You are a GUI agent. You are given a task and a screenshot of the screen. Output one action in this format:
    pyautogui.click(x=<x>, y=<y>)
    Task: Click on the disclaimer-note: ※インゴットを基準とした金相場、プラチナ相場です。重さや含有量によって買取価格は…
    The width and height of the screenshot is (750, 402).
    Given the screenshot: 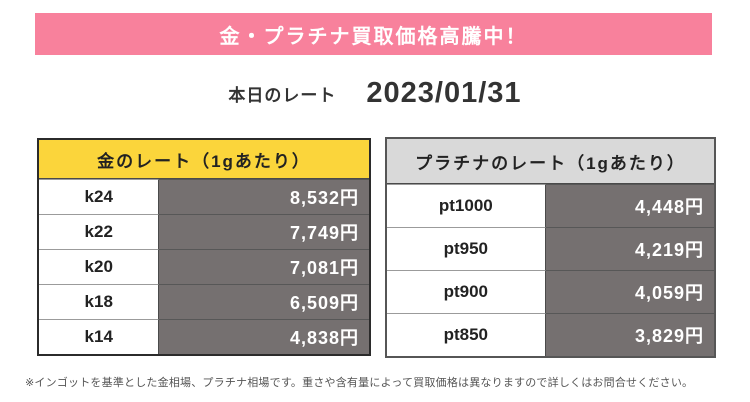 What is the action you would take?
    pyautogui.click(x=359, y=383)
    